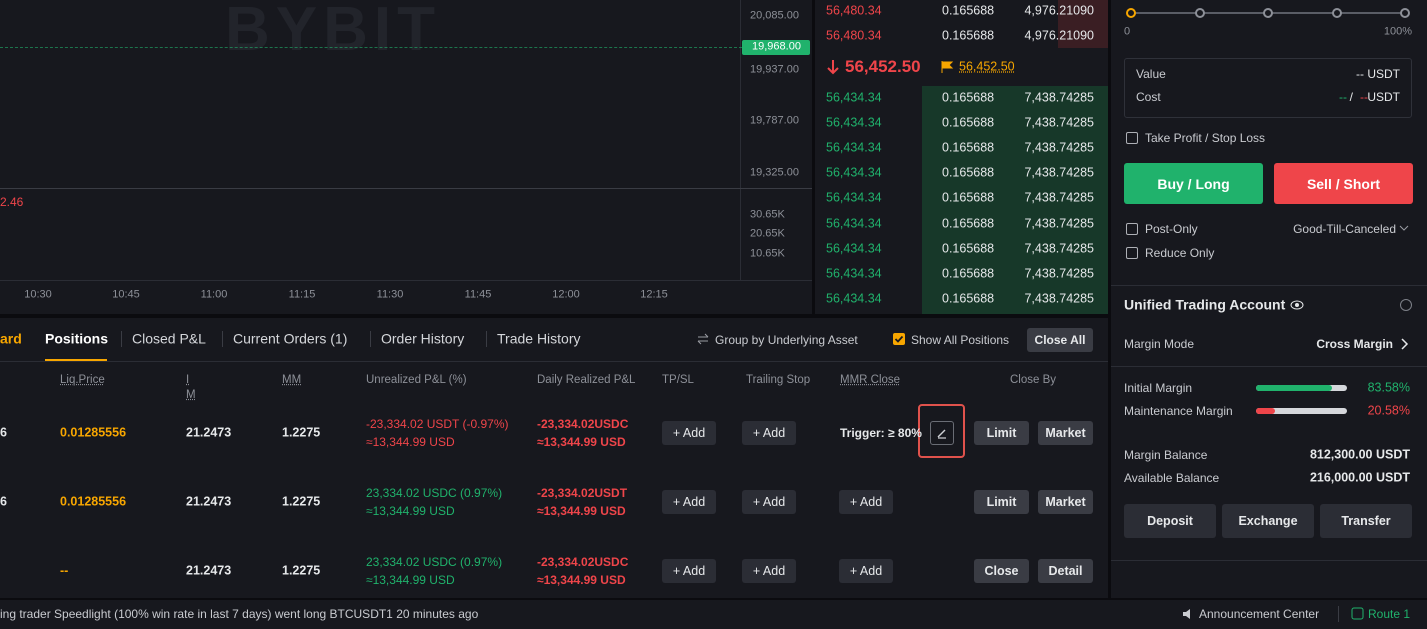 The width and height of the screenshot is (1427, 629). I want to click on edit-icon, so click(942, 433).